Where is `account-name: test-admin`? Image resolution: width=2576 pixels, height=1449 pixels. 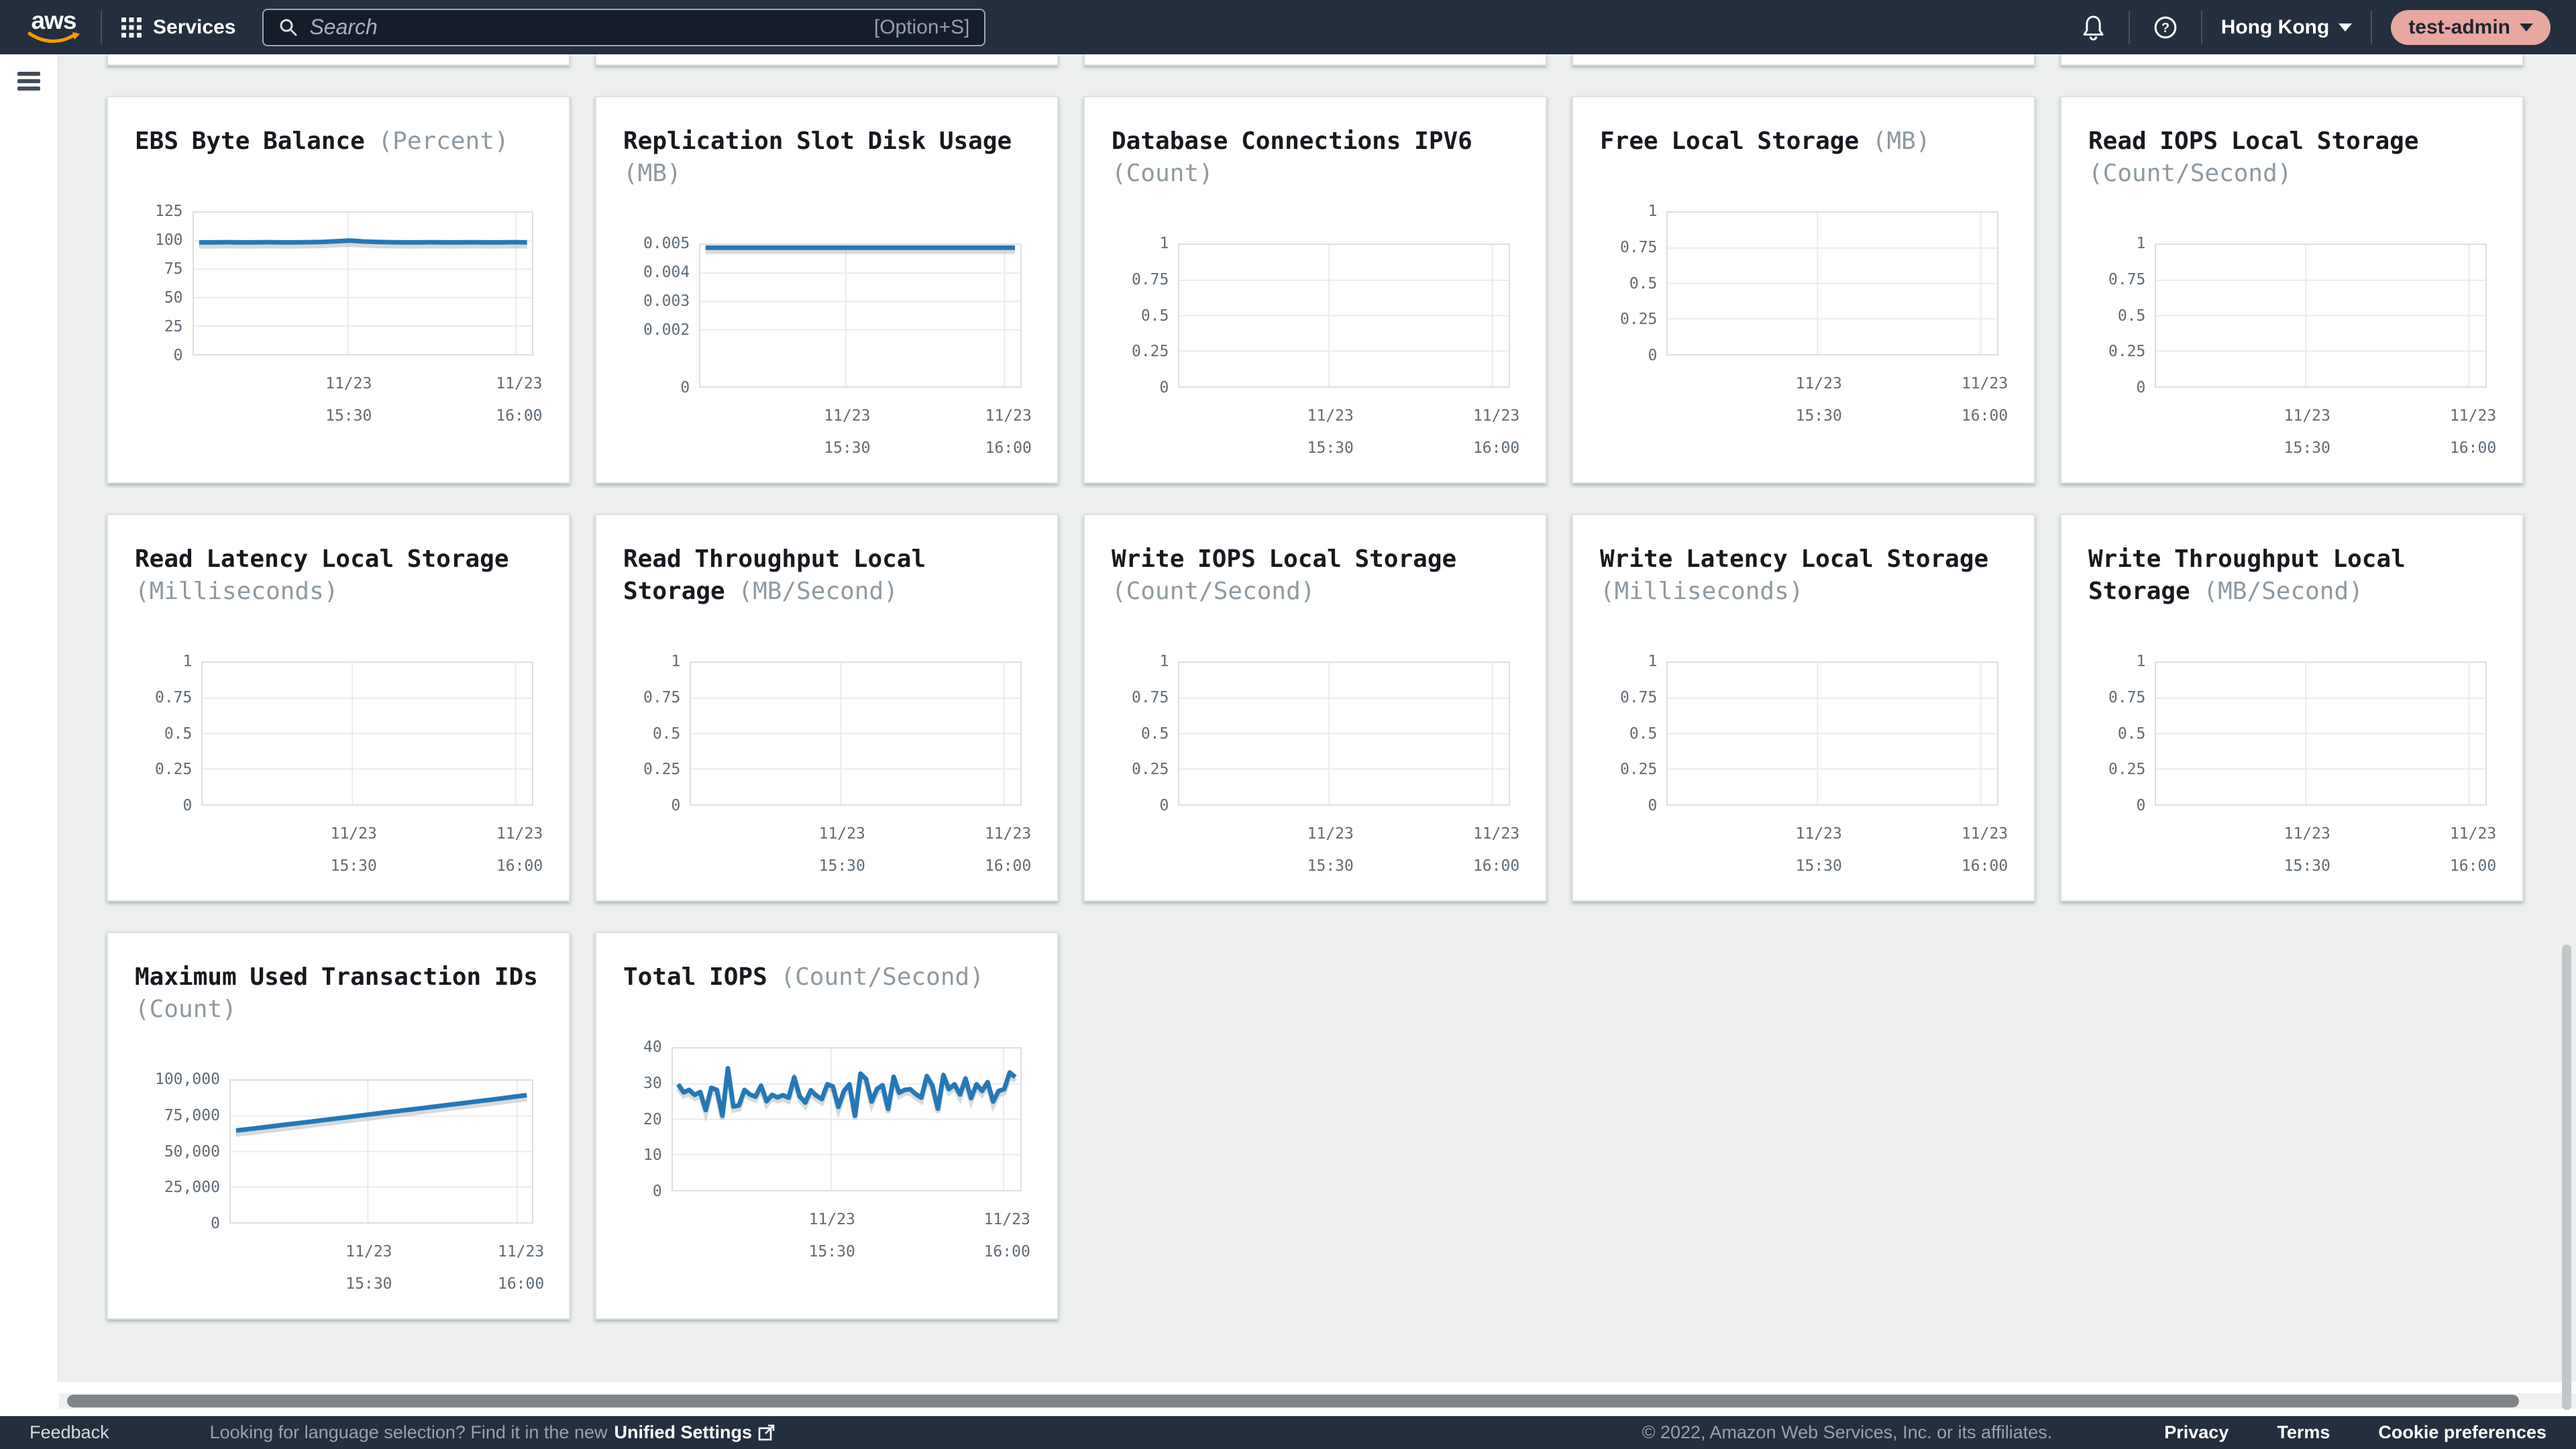 account-name: test-admin is located at coordinates (2459, 26).